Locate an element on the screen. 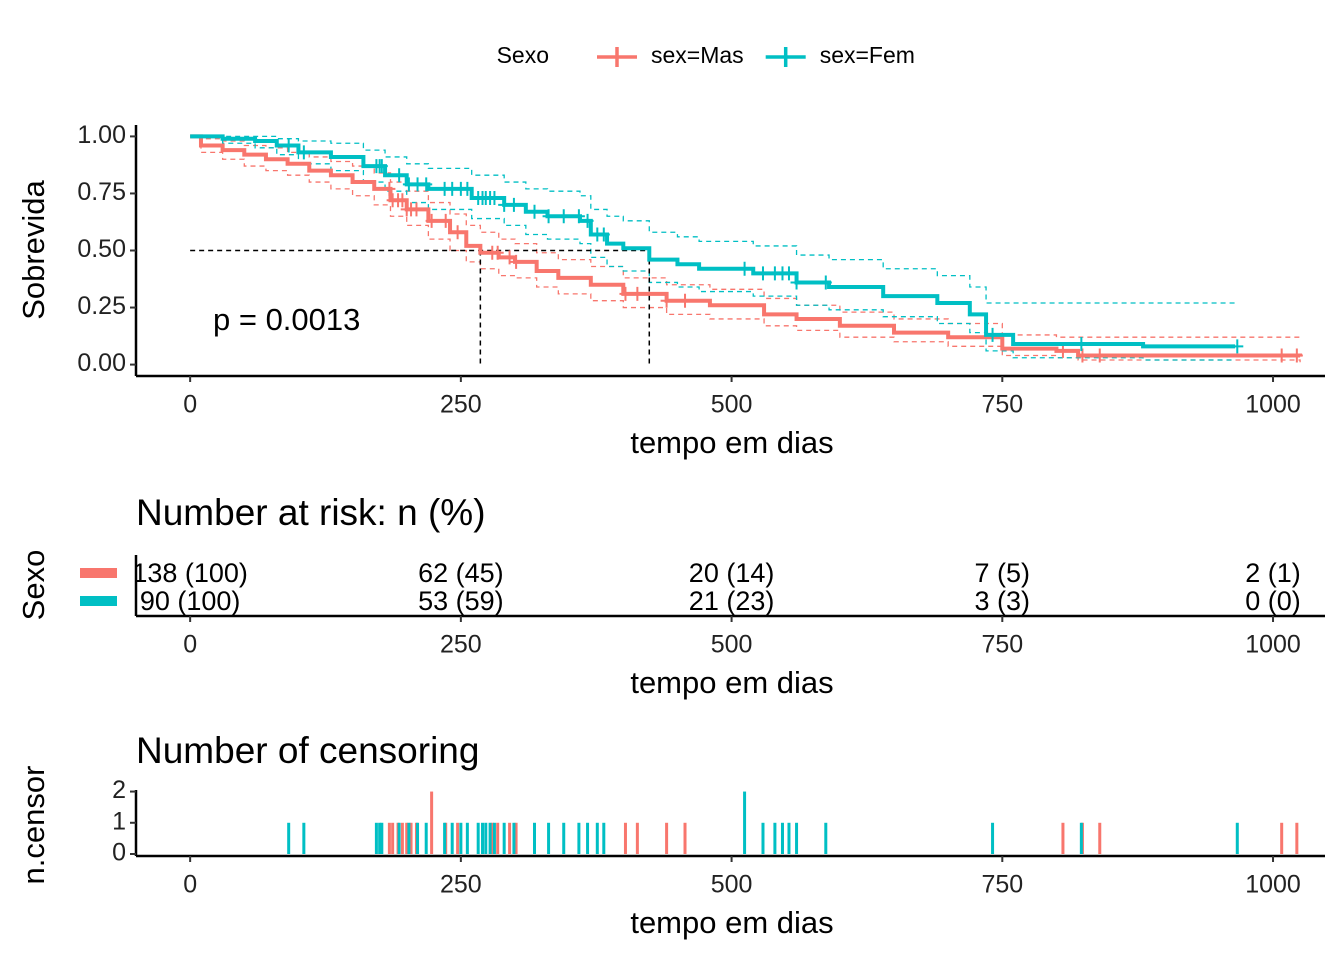 Image resolution: width=1344 pixels, height=960 pixels. ci-upper is located at coordinates (713, 219).